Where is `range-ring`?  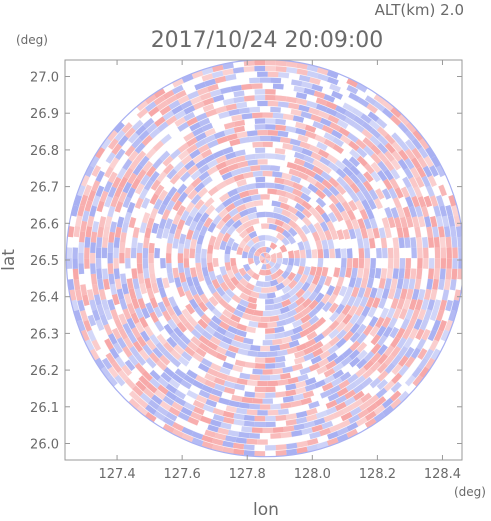 range-ring is located at coordinates (265, 258).